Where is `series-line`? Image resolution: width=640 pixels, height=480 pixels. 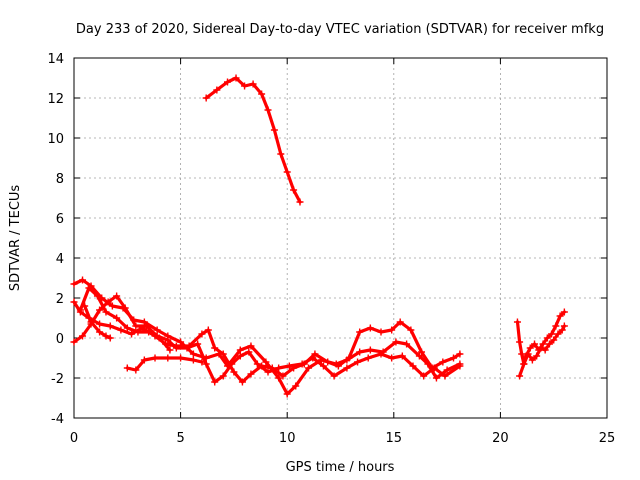
series-line is located at coordinates (125, 319).